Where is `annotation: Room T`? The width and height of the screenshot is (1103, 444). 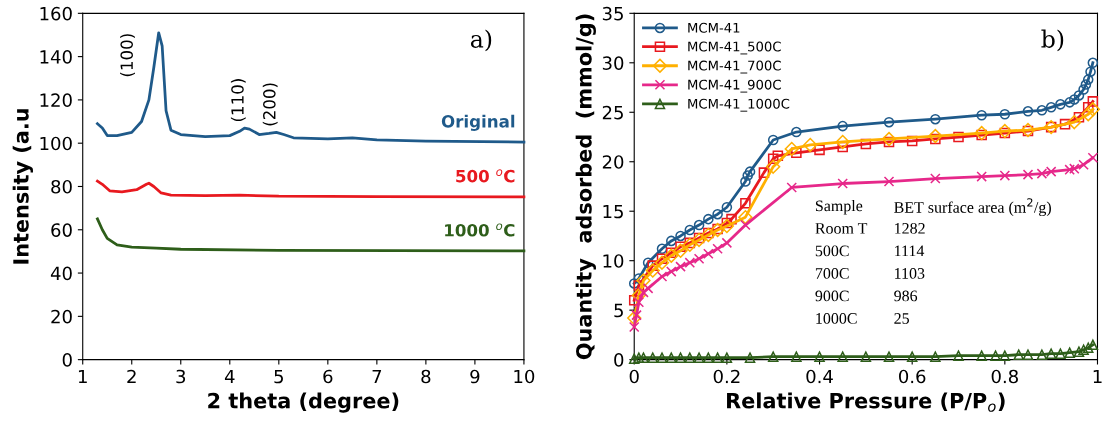
annotation: Room T is located at coordinates (841, 228).